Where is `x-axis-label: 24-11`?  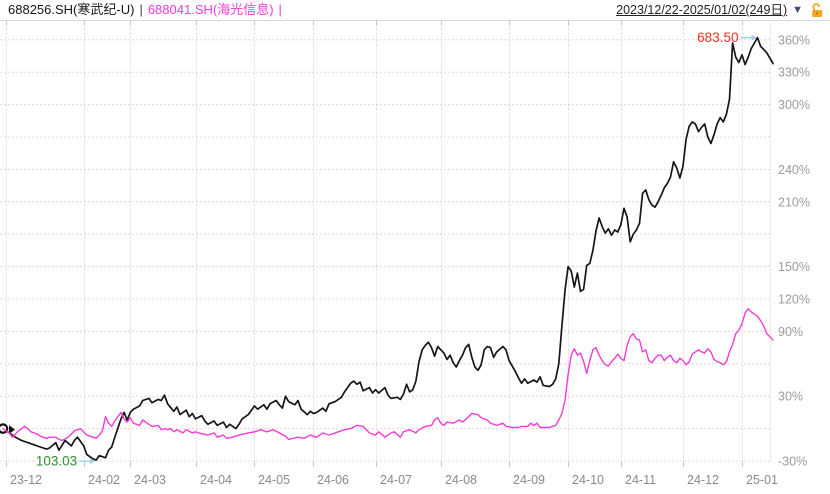 x-axis-label: 24-11 is located at coordinates (640, 480).